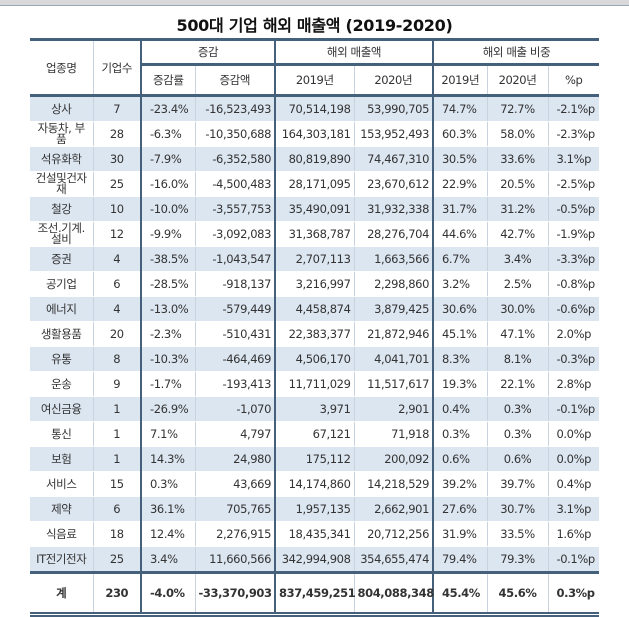  What do you see at coordinates (314, 534) in the screenshot?
I see `cell-sales-2019: 18,435,341` at bounding box center [314, 534].